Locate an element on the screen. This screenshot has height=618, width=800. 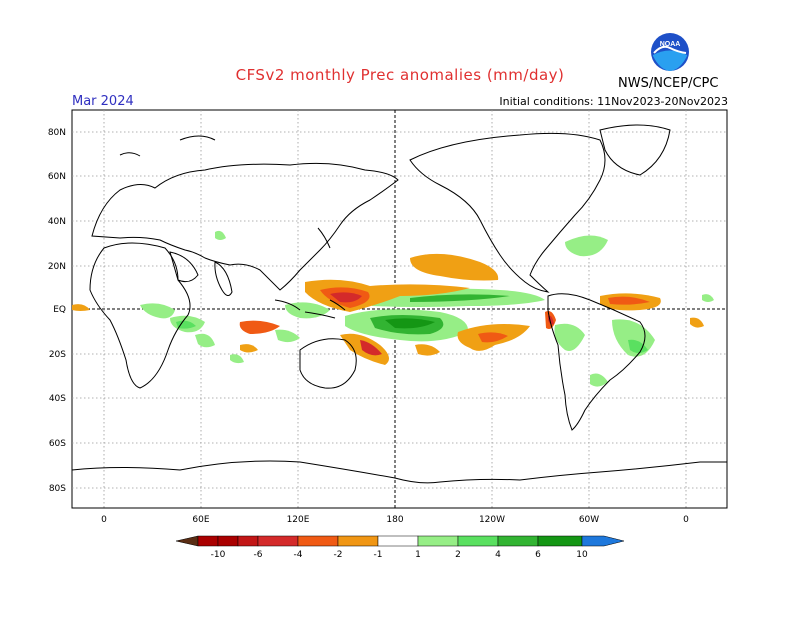
lon-label: 60E is located at coordinates (200, 520).